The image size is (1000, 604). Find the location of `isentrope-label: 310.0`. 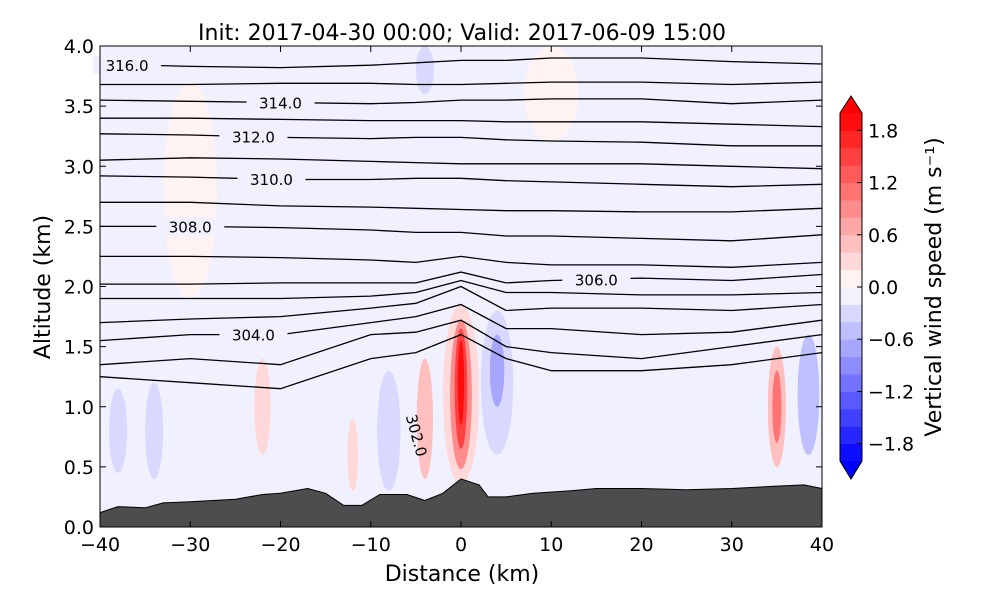

isentrope-label: 310.0 is located at coordinates (271, 180).